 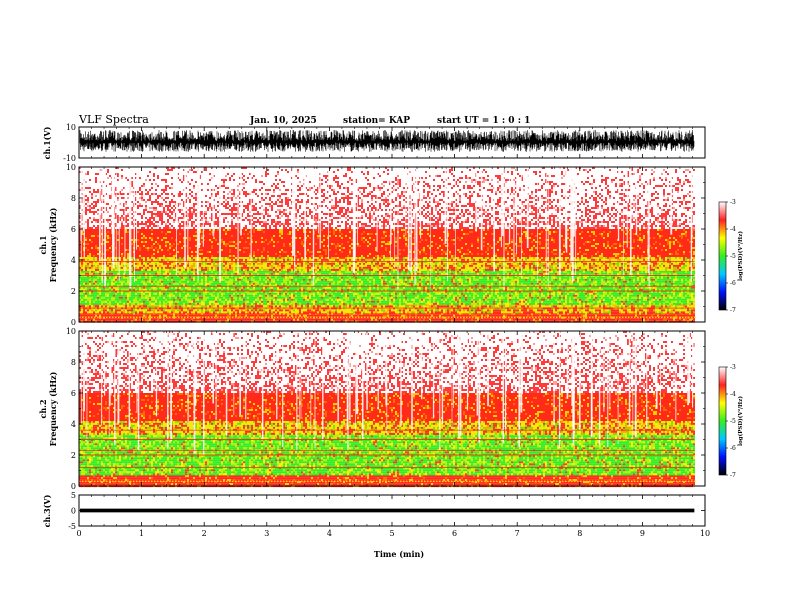 What do you see at coordinates (731, 256) in the screenshot?
I see `ch1-colorbar: -3 -4 -5 -6 -7 log(PSD)(V²/Hz)` at bounding box center [731, 256].